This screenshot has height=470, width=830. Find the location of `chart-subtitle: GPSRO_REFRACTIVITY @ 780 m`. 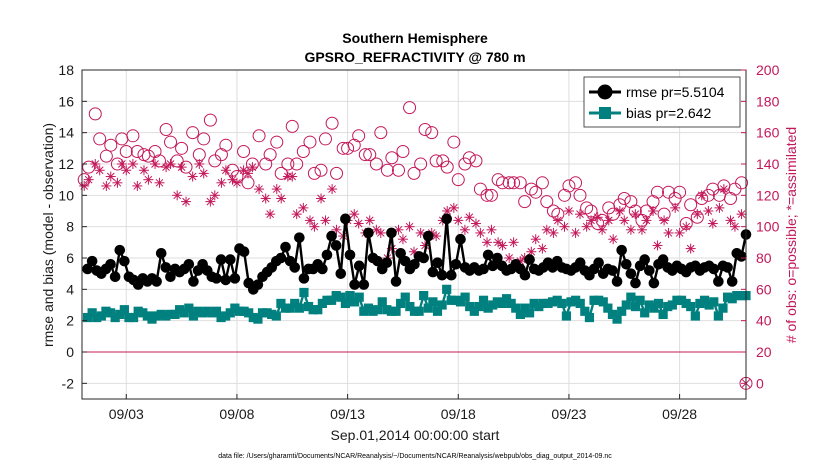

chart-subtitle: GPSRO_REFRACTIVITY @ 780 m is located at coordinates (414, 57).